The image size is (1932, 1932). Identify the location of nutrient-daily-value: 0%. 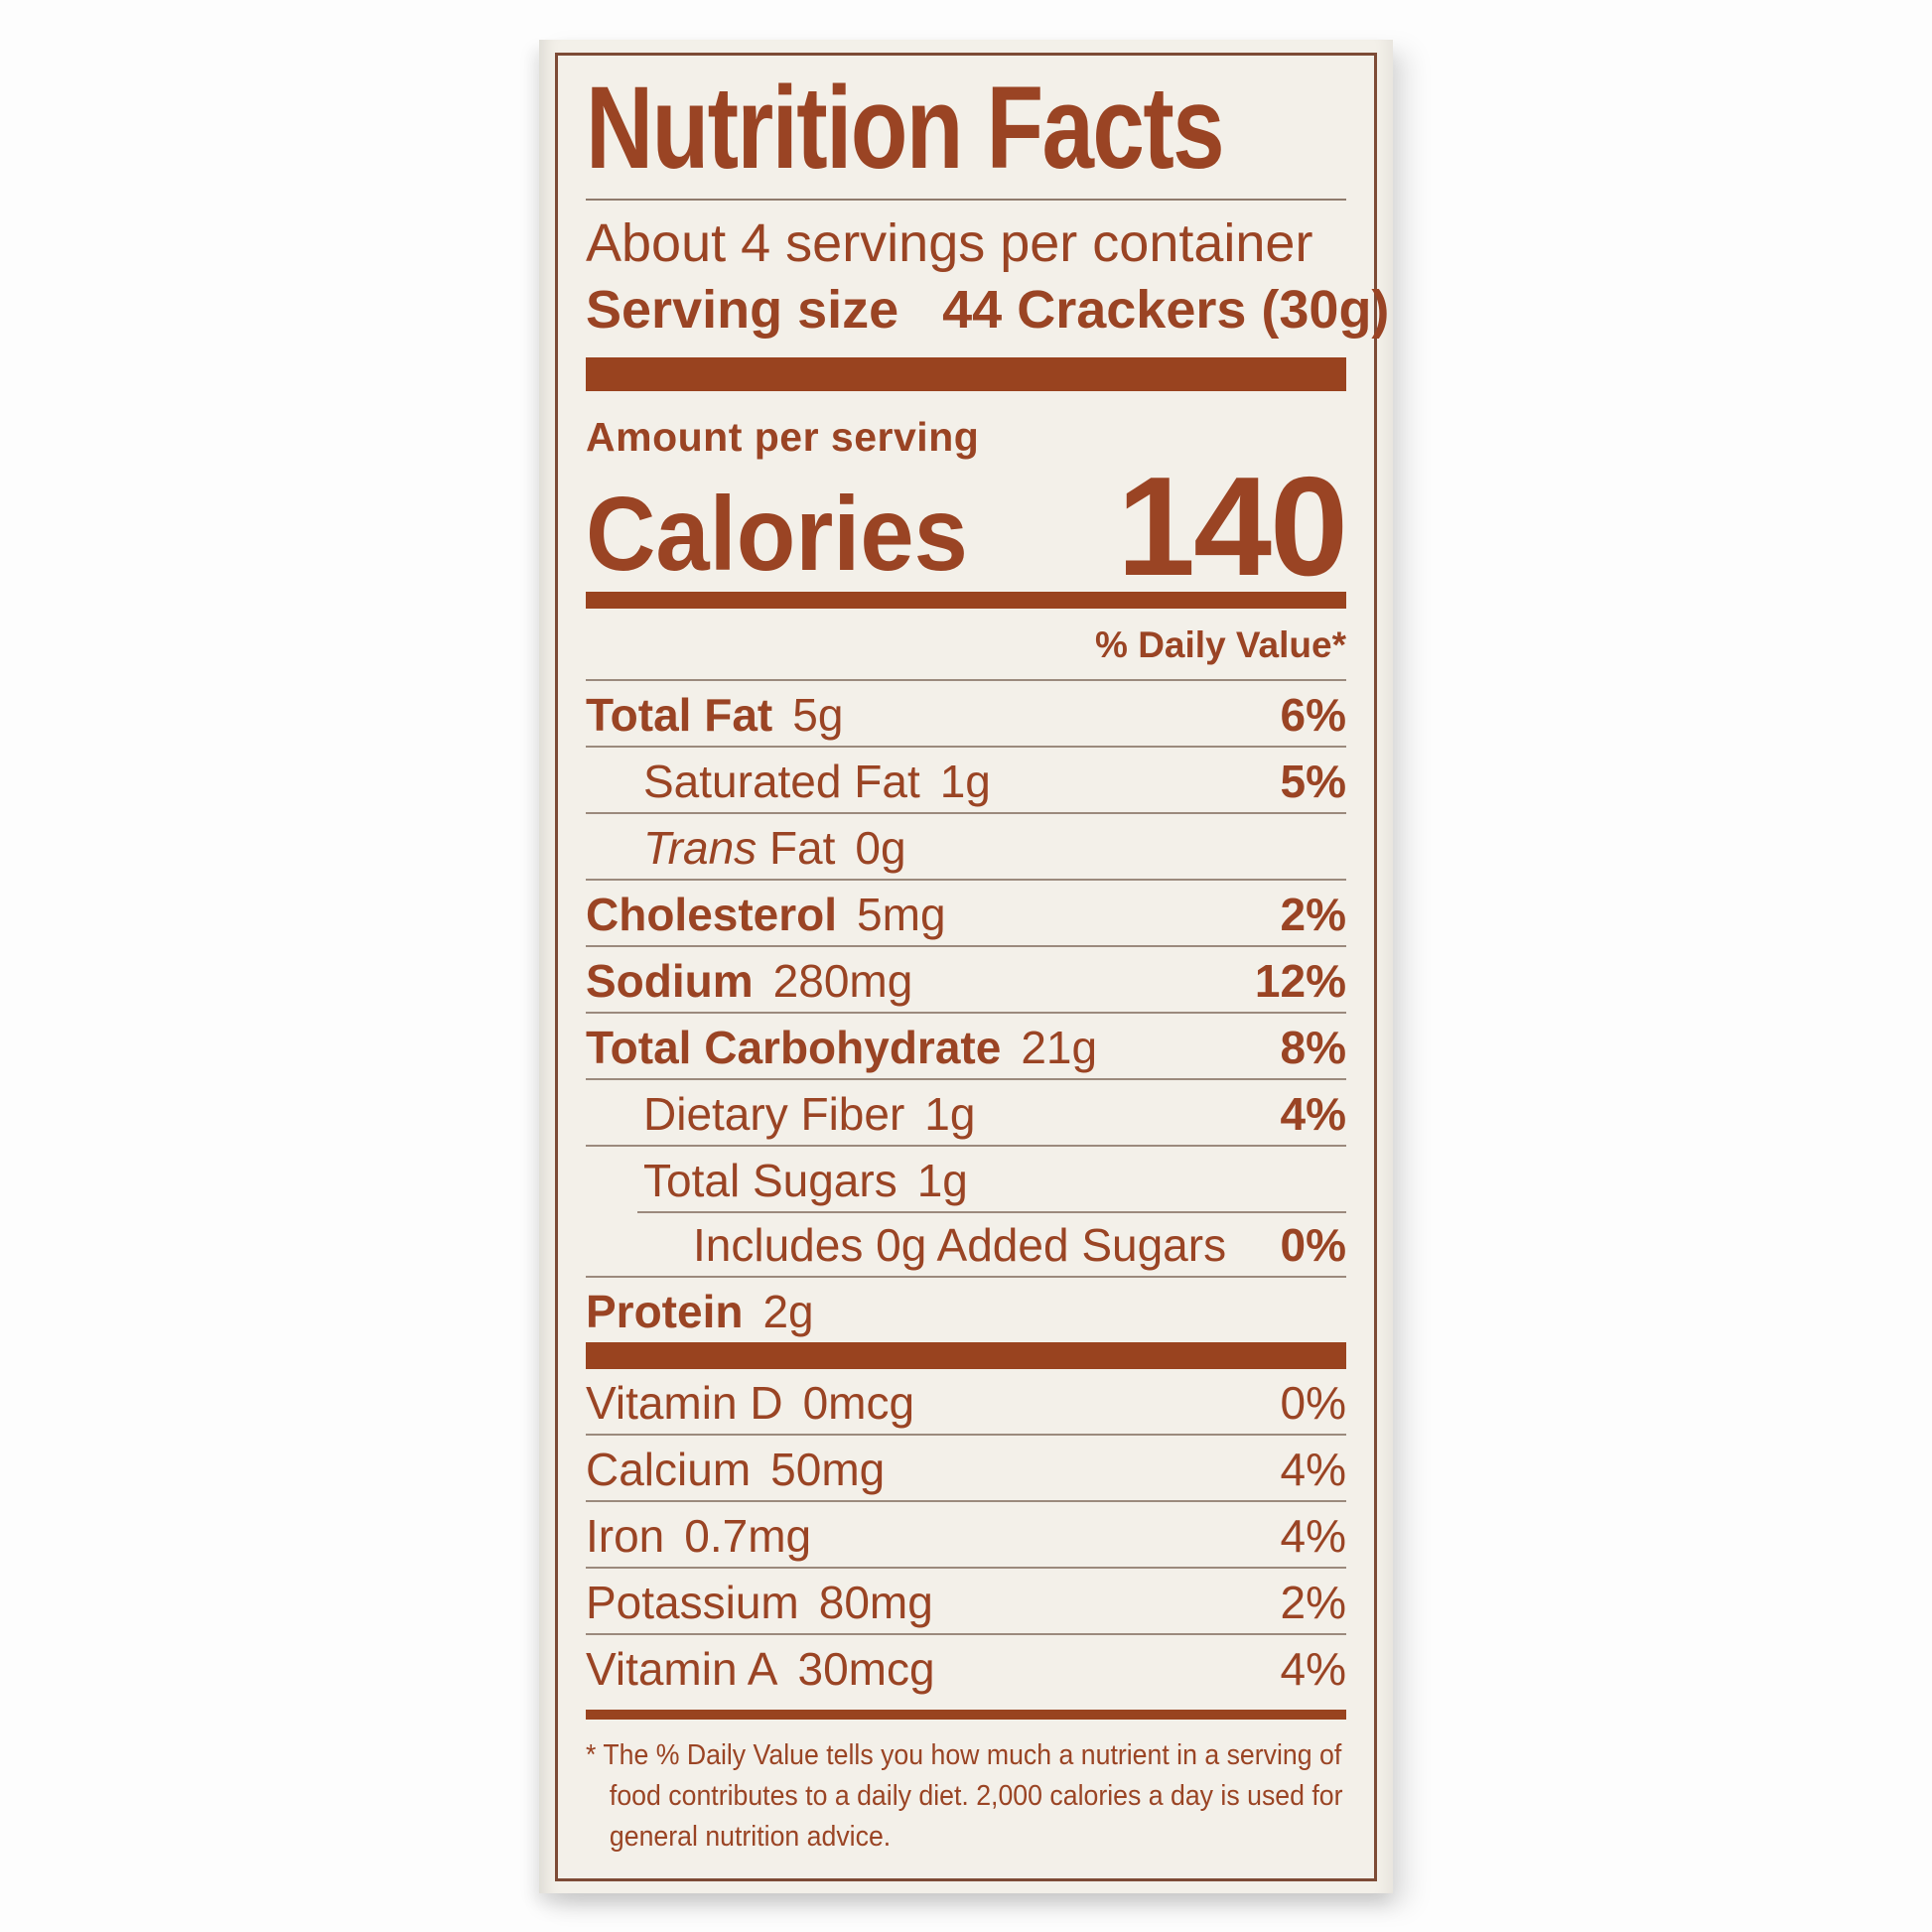
(1313, 1245).